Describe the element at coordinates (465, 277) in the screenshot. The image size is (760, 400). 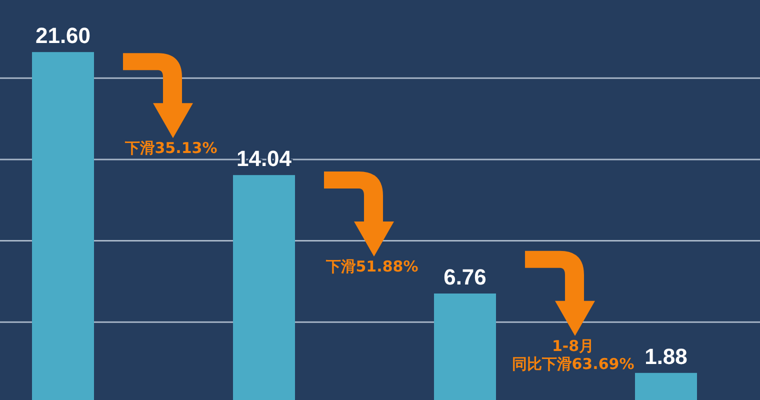
I see `data-label: 6.76` at that location.